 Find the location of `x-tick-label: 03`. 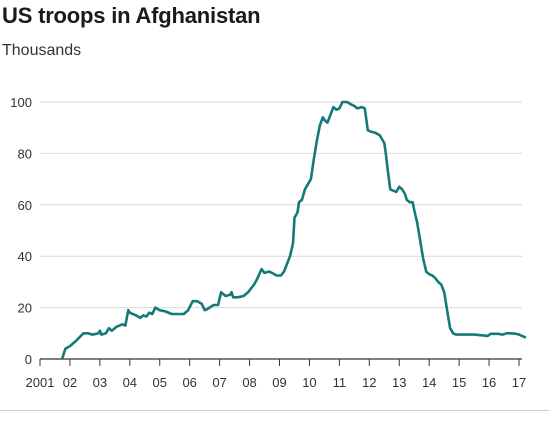

x-tick-label: 03 is located at coordinates (100, 382).